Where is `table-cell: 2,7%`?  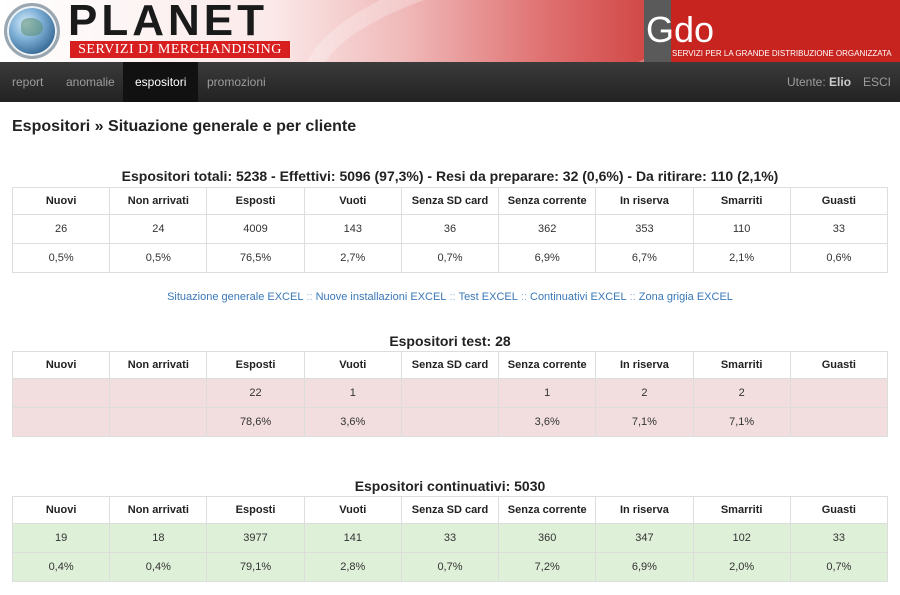
table-cell: 2,7% is located at coordinates (352, 258).